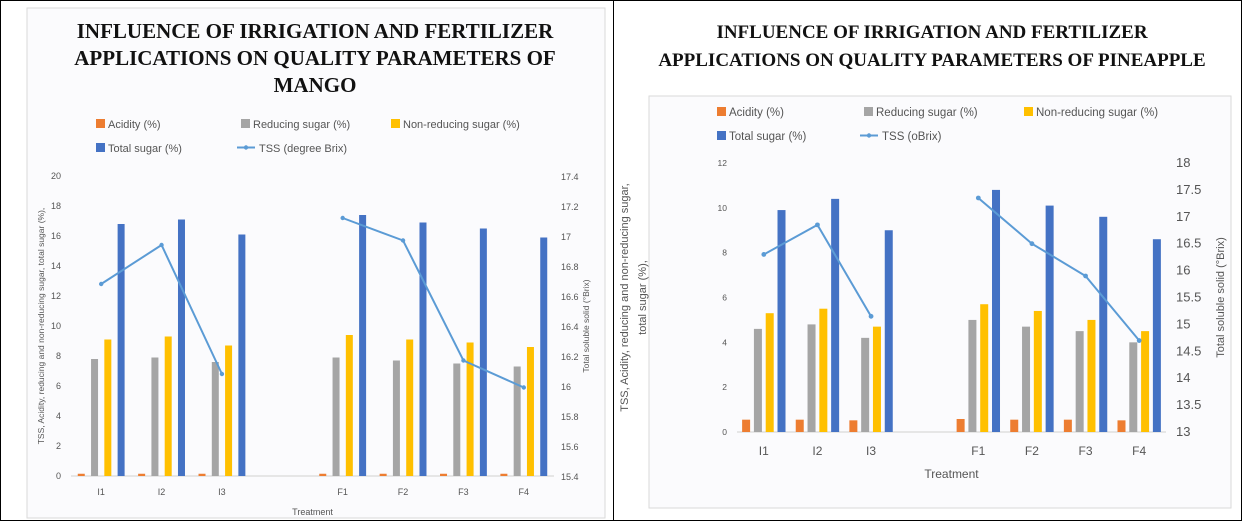  Describe the element at coordinates (56, 206) in the screenshot. I see `y-tick-label: 18` at that location.